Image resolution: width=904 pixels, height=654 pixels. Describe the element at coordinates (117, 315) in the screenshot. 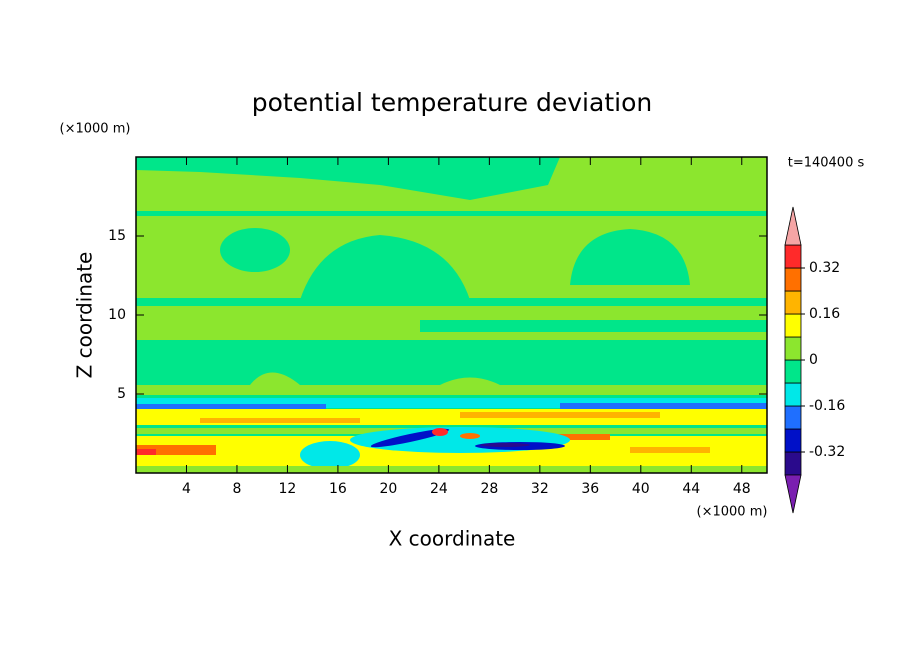

I see `y-tick-label: 10` at that location.